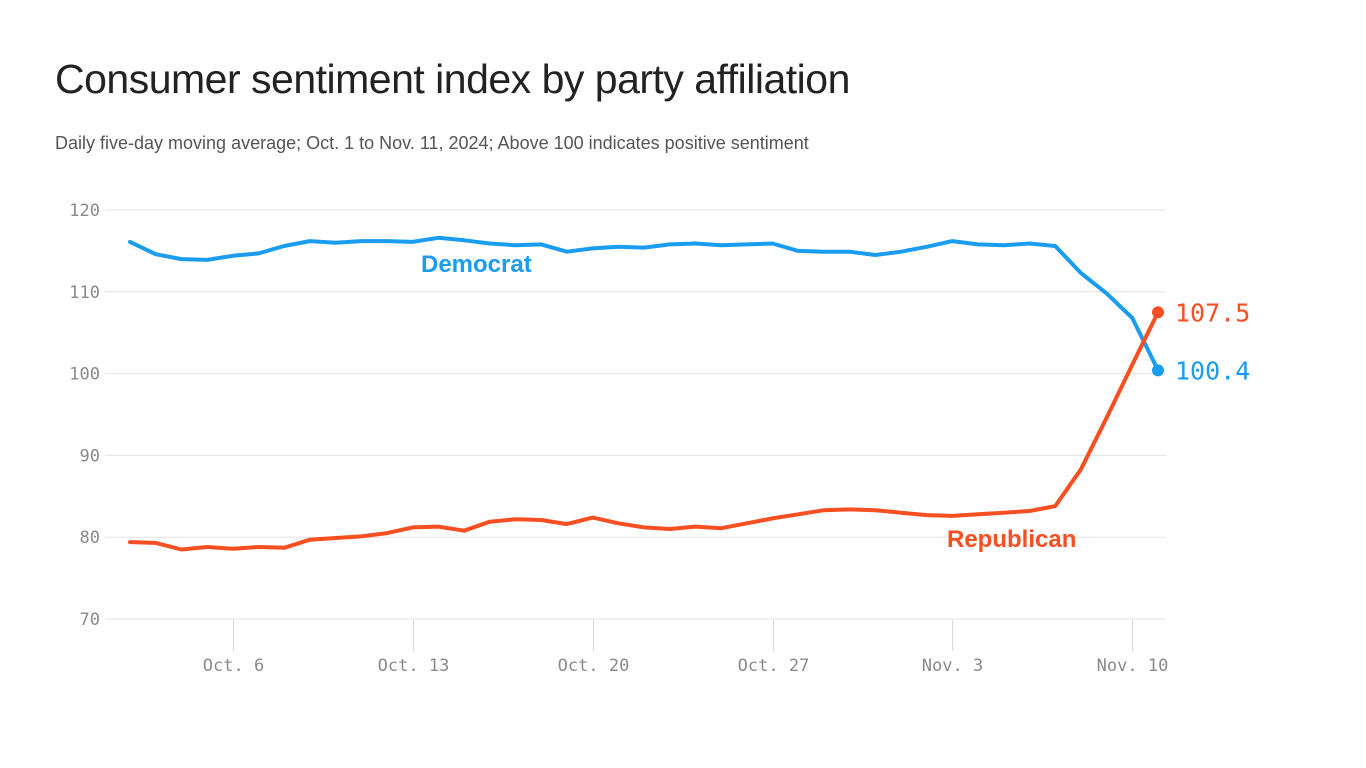 This screenshot has height=768, width=1366. What do you see at coordinates (1133, 666) in the screenshot?
I see `x-tick-label-5: Nov. 10` at bounding box center [1133, 666].